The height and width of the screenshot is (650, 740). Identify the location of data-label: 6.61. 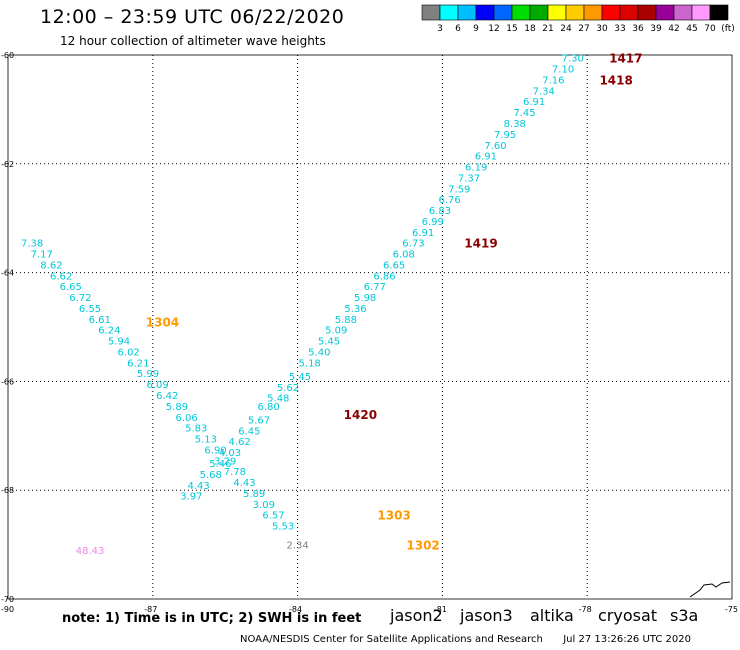
(100, 320).